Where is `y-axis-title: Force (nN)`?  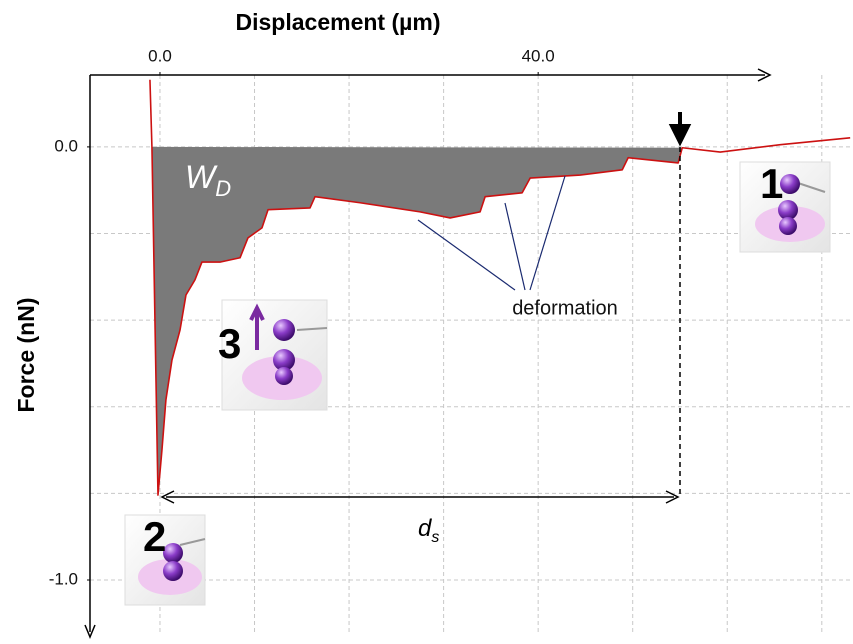 y-axis-title: Force (nN) is located at coordinates (26, 355).